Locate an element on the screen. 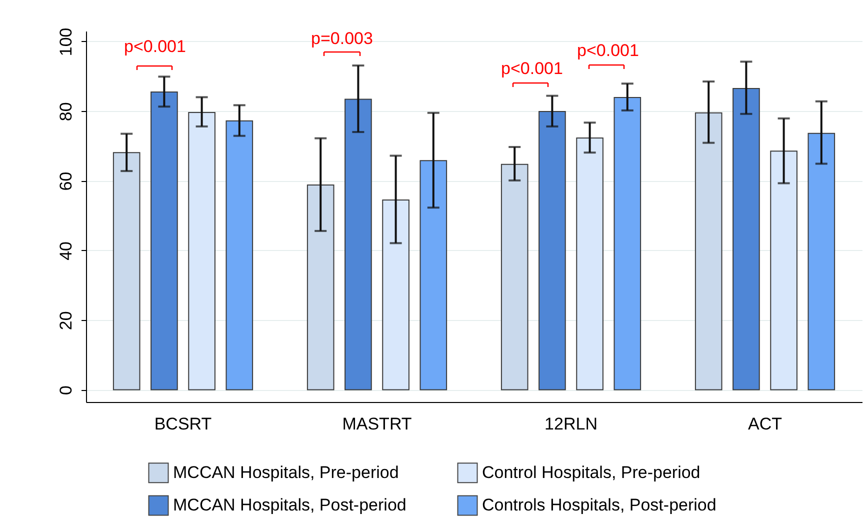 The height and width of the screenshot is (528, 864). y-tick-label: 60 is located at coordinates (66, 181).